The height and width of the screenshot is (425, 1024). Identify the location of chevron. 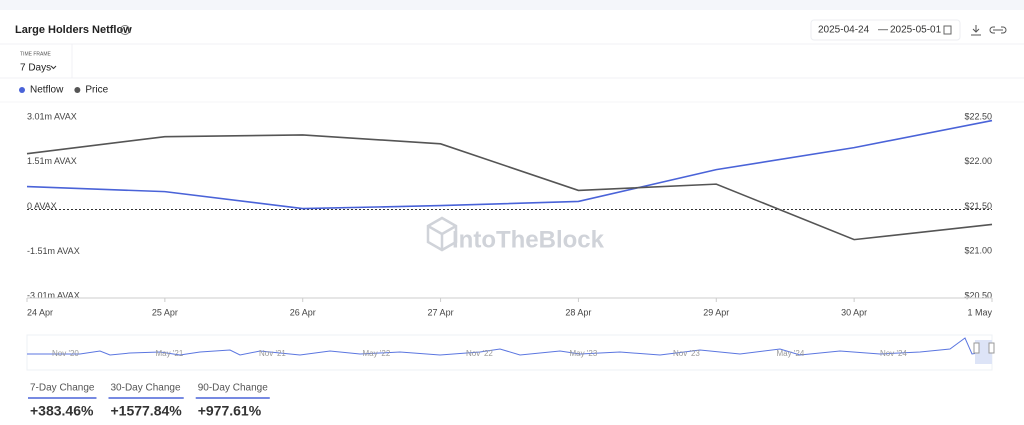
(53, 67).